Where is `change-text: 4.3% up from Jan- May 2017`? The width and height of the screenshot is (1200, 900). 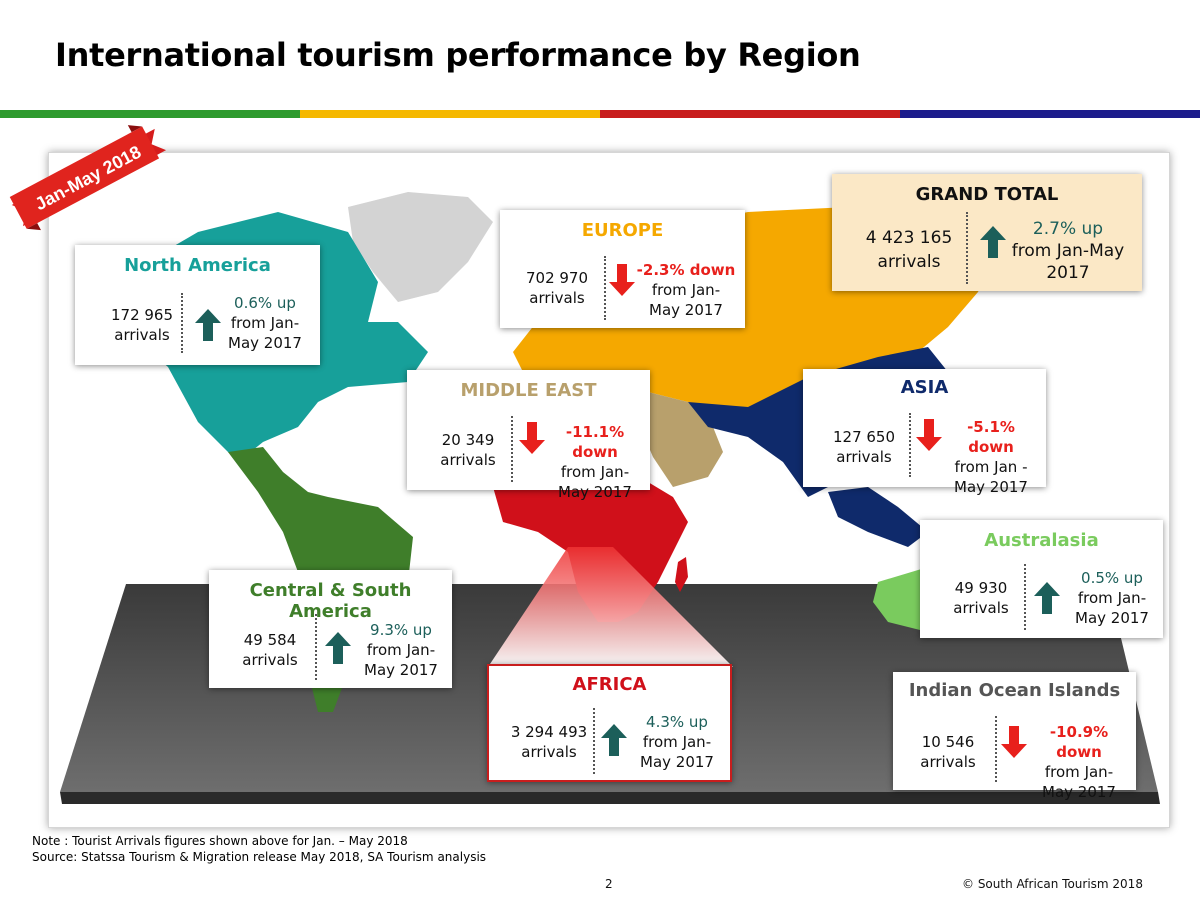 change-text: 4.3% up from Jan- May 2017 is located at coordinates (677, 742).